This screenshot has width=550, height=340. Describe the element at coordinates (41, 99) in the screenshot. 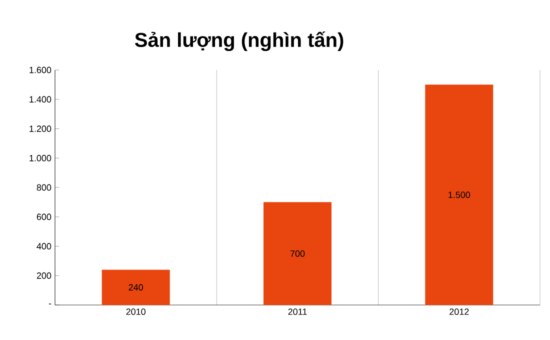

I see `y-tick-label: 1.400` at that location.